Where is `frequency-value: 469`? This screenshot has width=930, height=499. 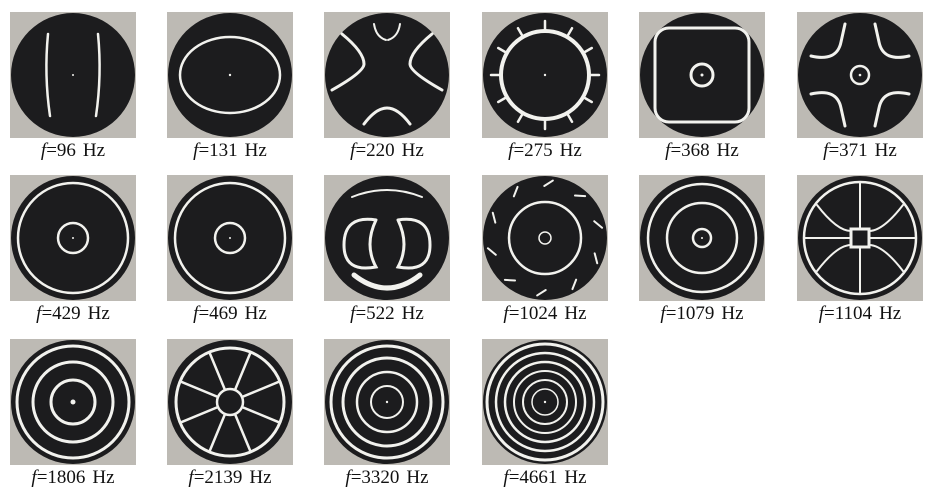
frequency-value: 469 is located at coordinates (223, 313).